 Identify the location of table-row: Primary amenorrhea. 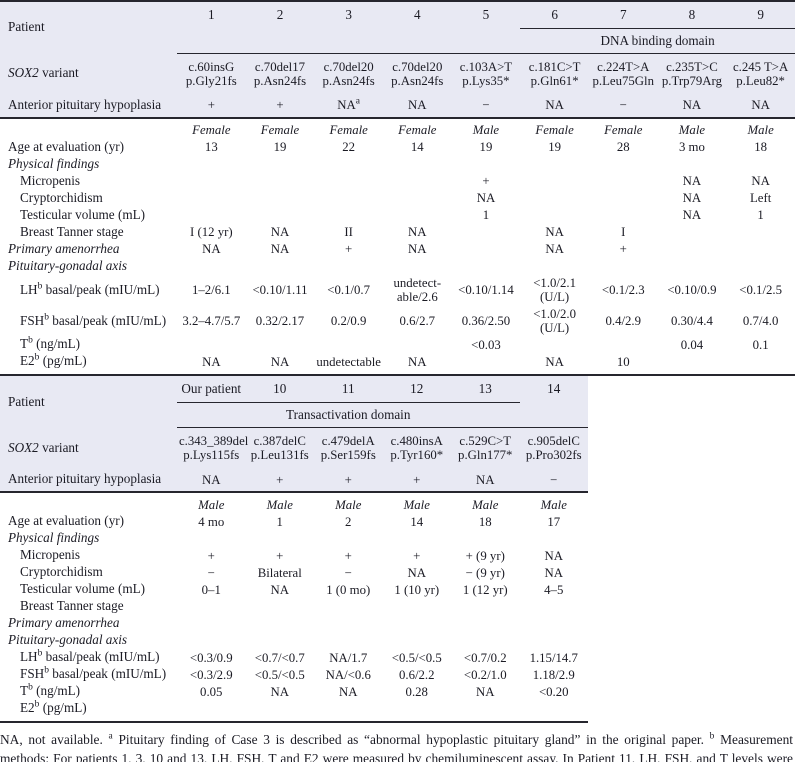
(294, 623).